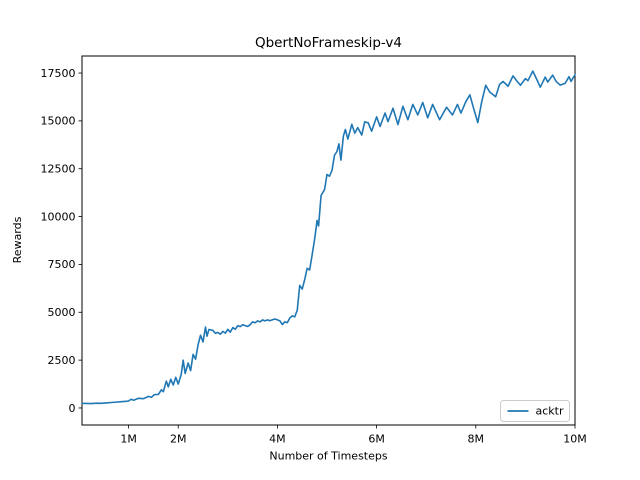  I want to click on y-tick-label: 12500, so click(58, 169).